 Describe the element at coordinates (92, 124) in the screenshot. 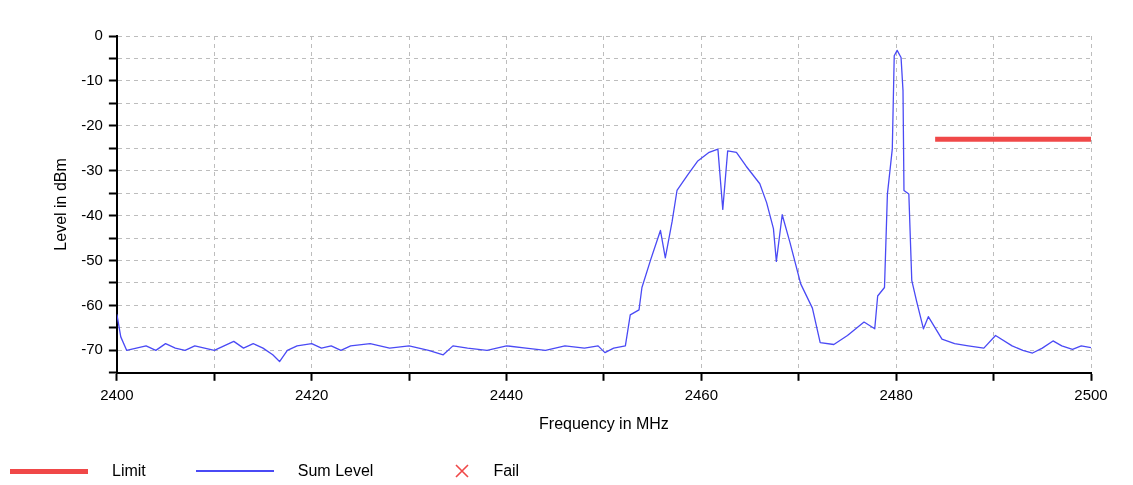

I see `y-tick-label: -20` at that location.